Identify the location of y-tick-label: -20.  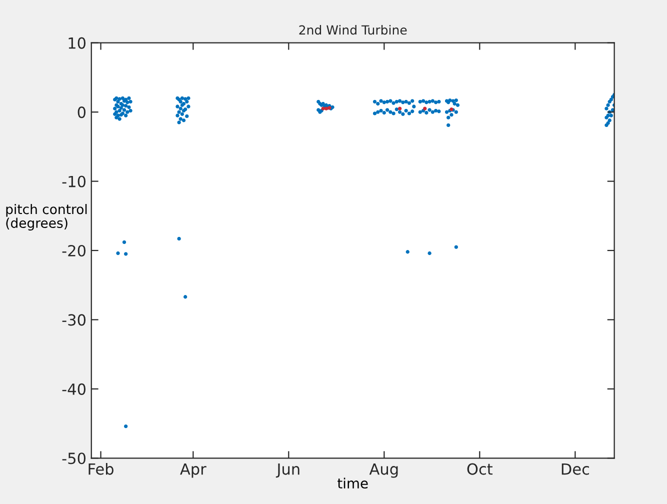
(74, 250).